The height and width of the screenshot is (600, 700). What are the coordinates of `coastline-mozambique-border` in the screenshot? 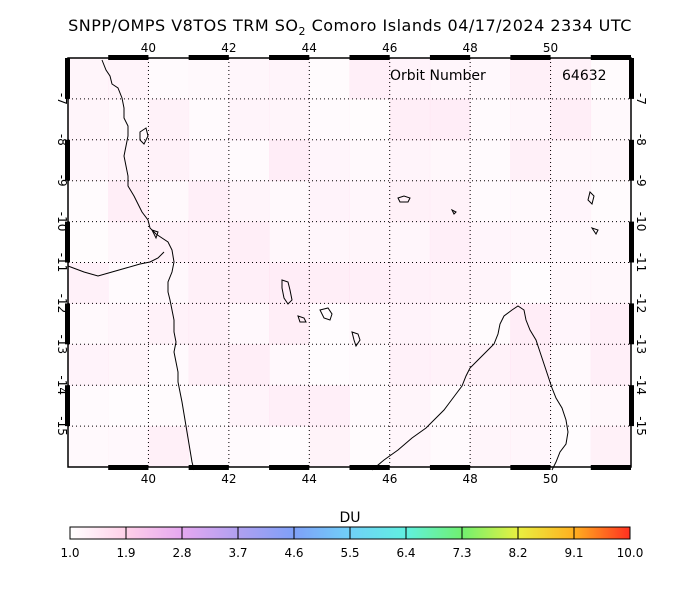 It's located at (116, 264).